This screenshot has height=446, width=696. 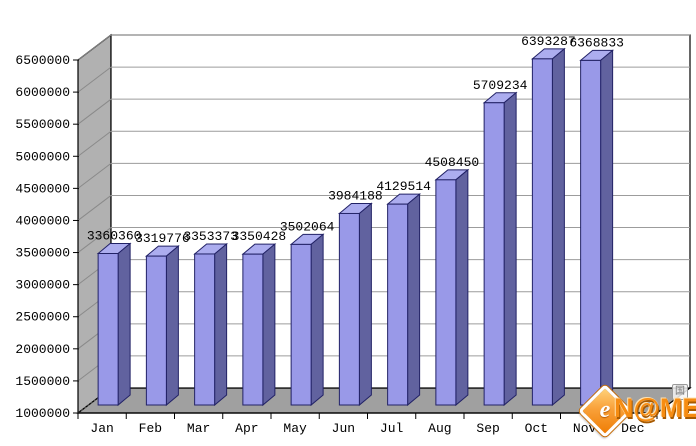 What do you see at coordinates (42, 381) in the screenshot?
I see `y-axis-tick-label: 1500000` at bounding box center [42, 381].